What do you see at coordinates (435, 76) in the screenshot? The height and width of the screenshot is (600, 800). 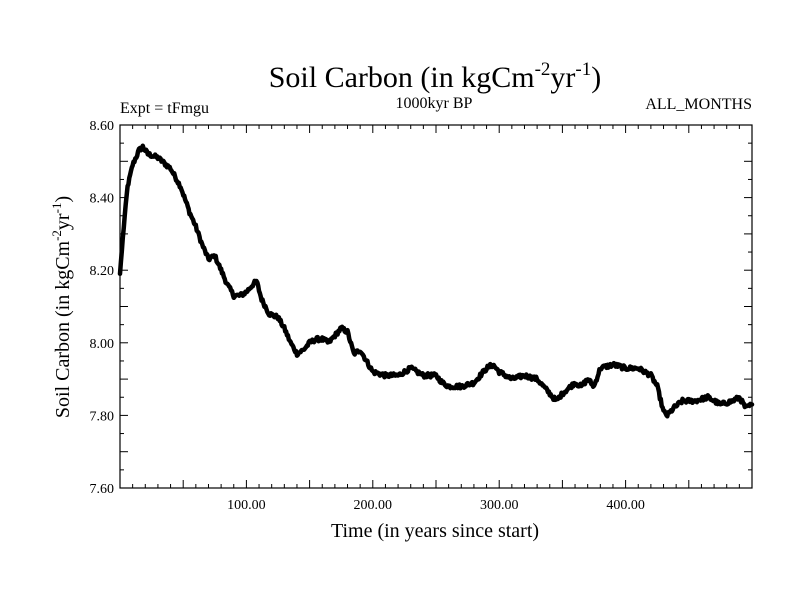 I see `chart-title: Soil Carbon (in kgCm-2yr-1)` at bounding box center [435, 76].